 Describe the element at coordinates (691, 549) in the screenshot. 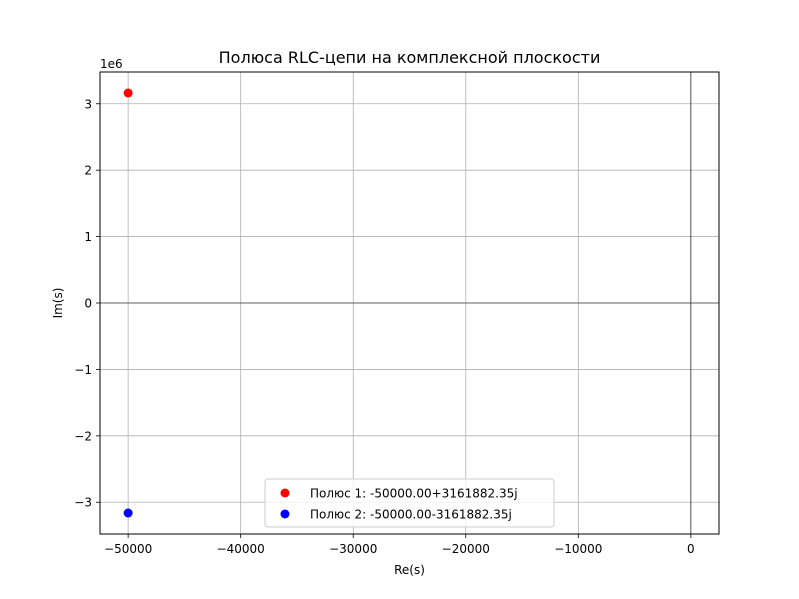

I see `x-tick-label: 0` at that location.